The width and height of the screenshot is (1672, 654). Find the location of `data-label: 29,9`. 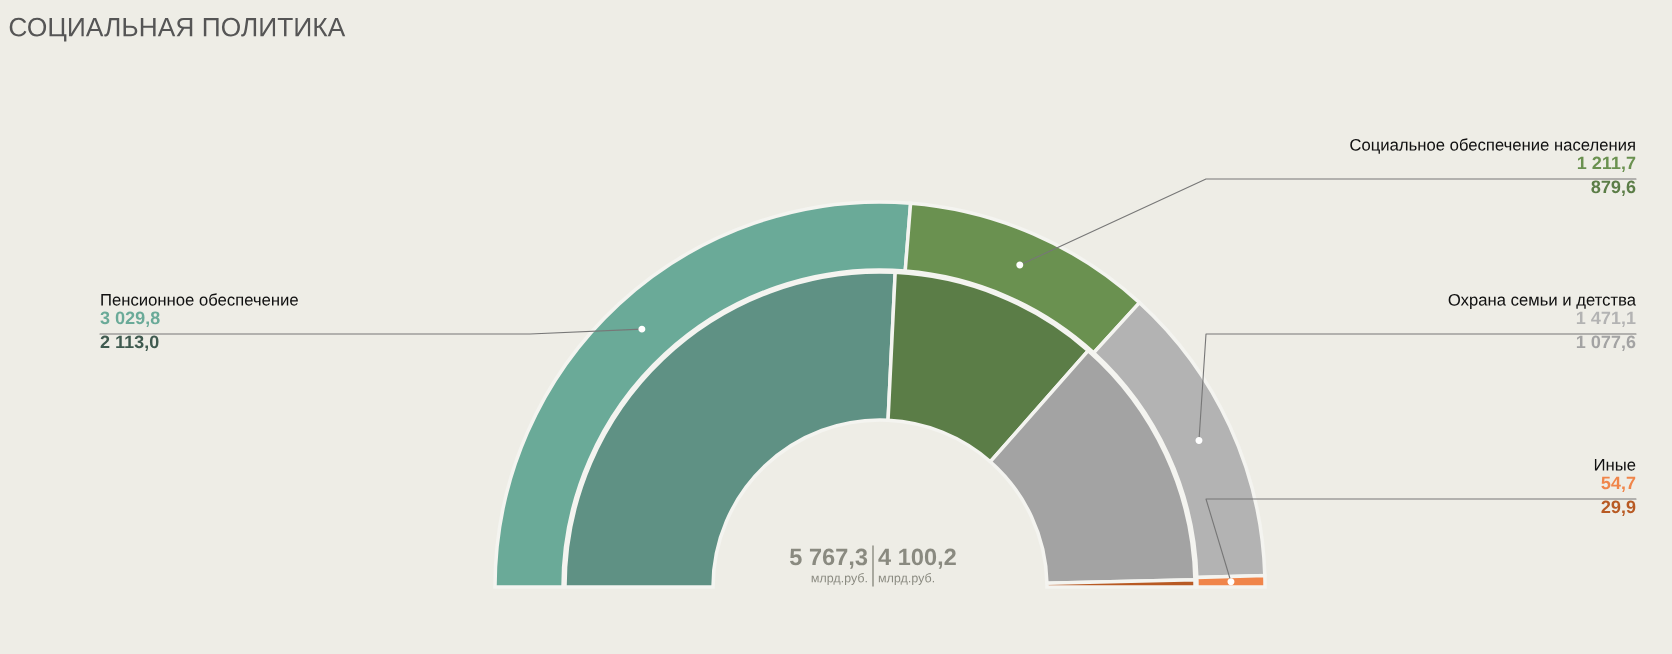

data-label: 29,9 is located at coordinates (1618, 508).